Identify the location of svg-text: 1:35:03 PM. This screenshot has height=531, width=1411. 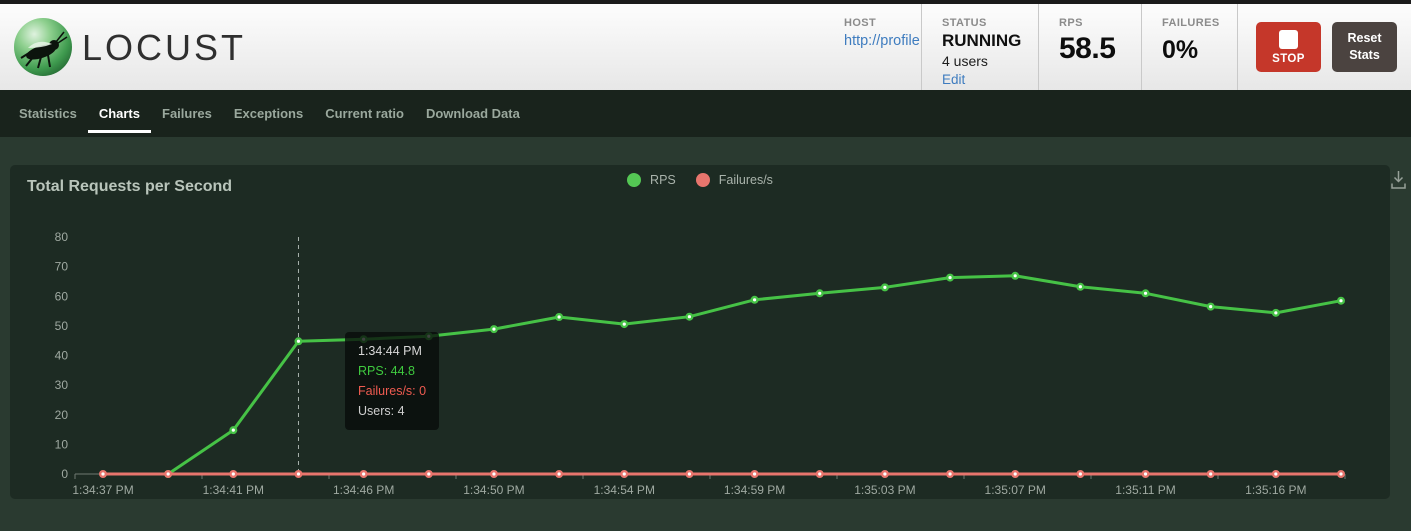
(884, 490).